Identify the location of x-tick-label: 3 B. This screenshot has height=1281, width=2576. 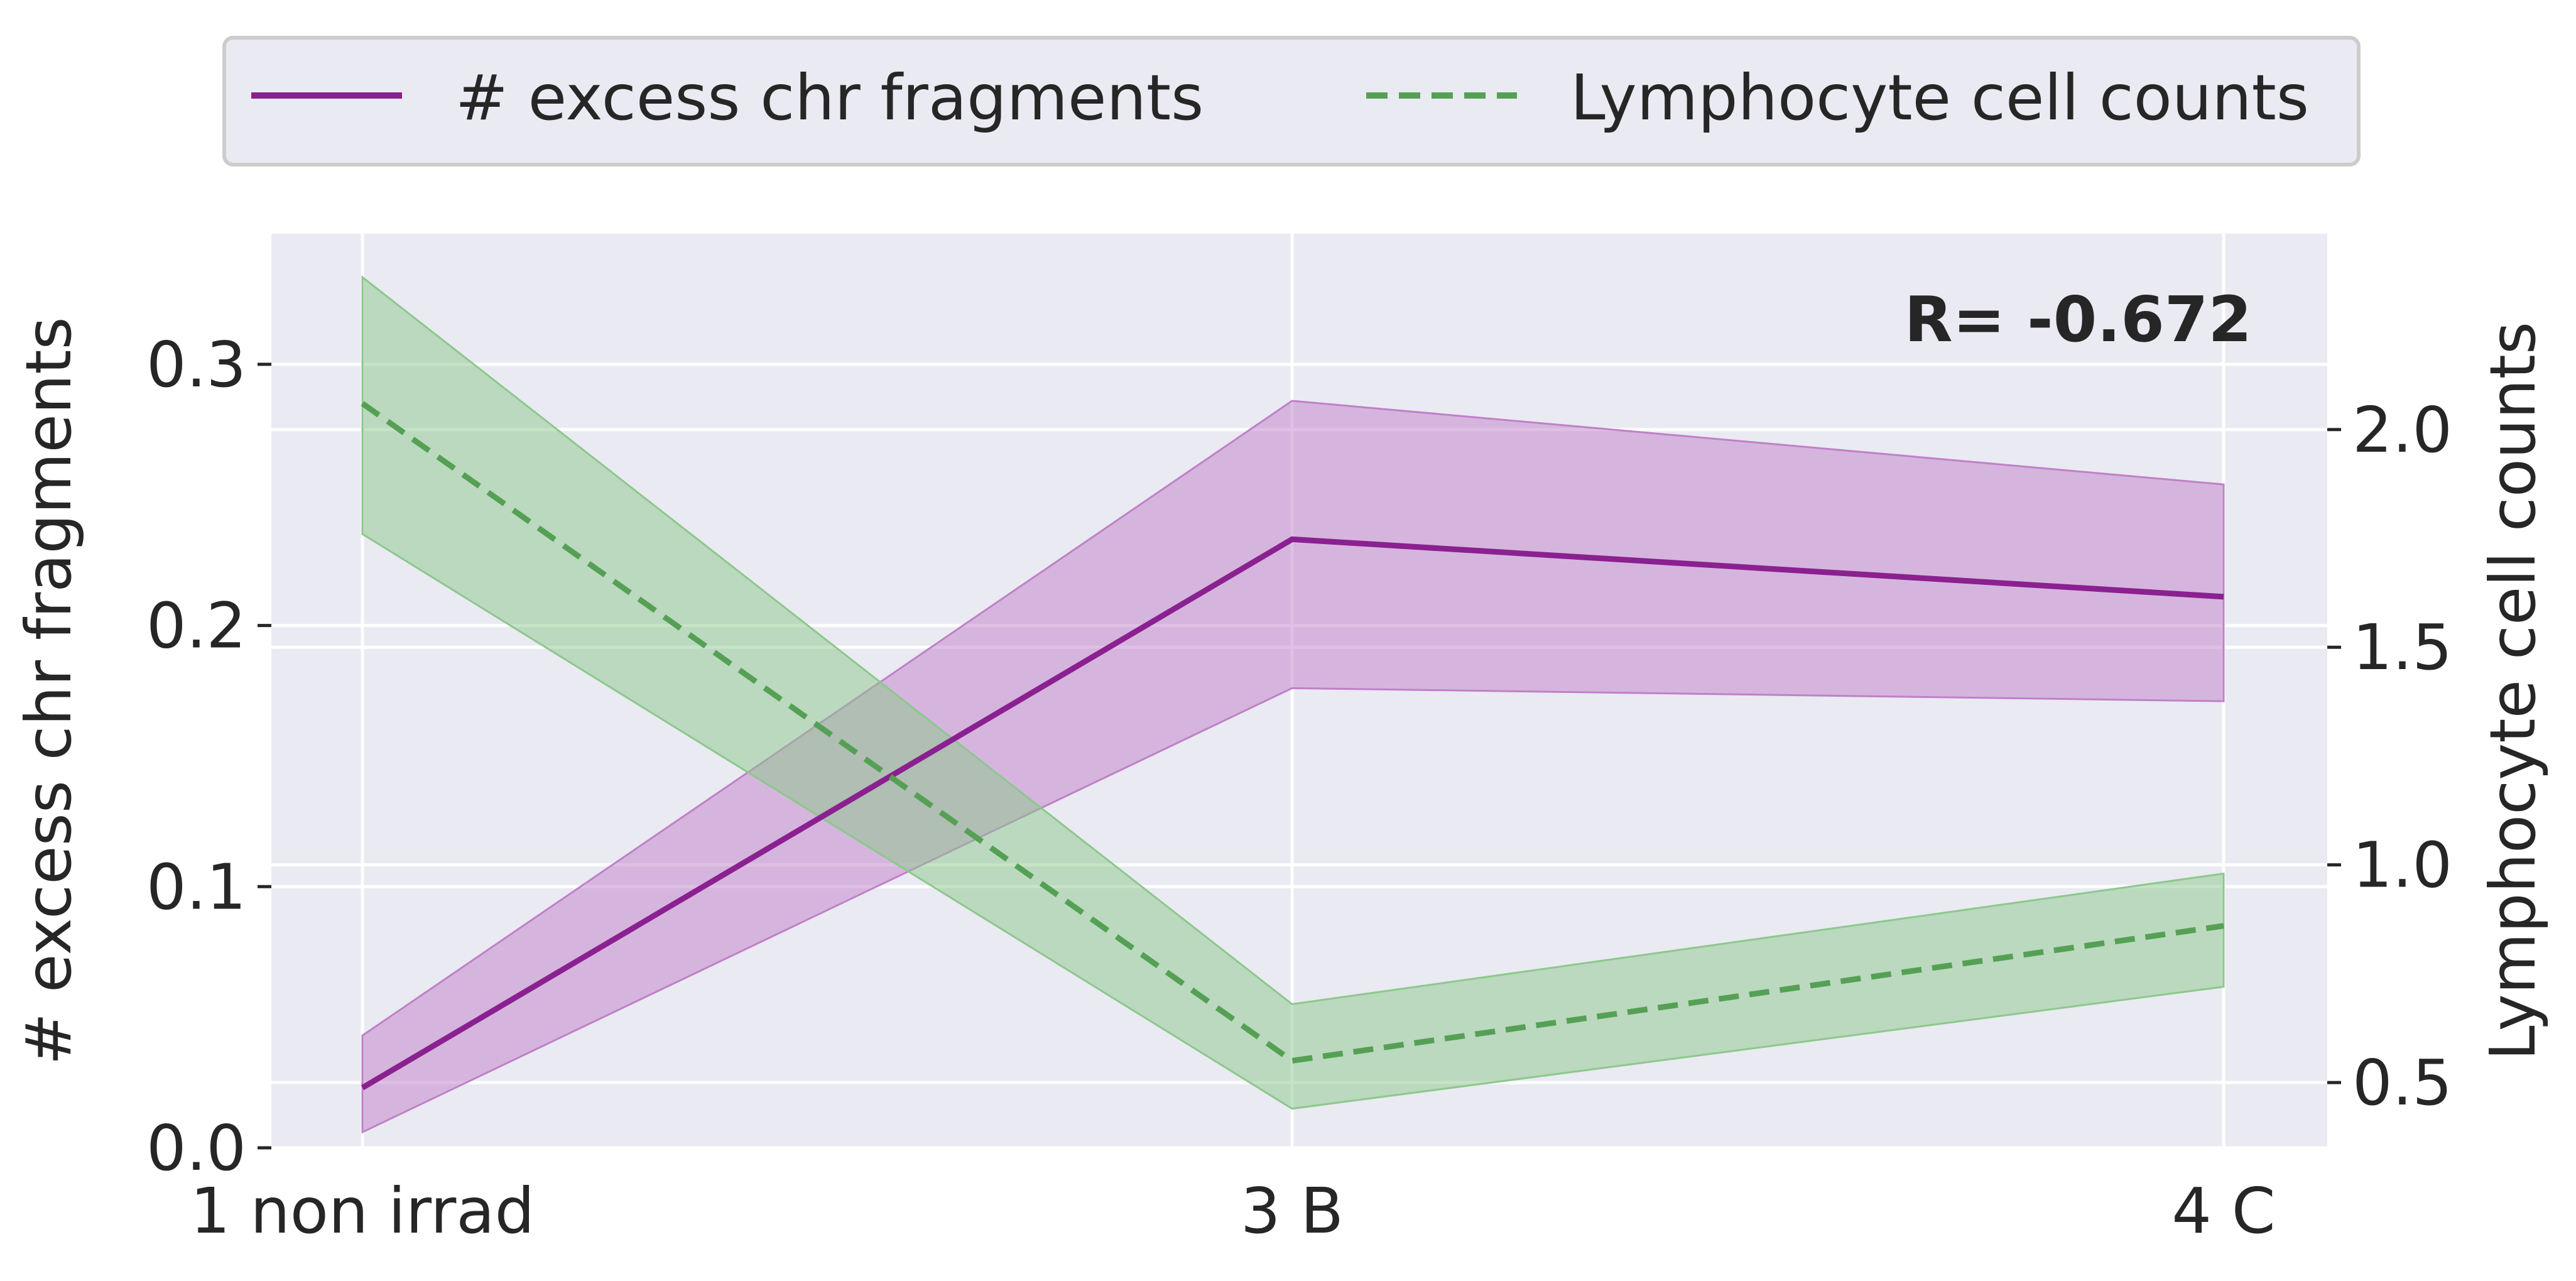
(1292, 1211).